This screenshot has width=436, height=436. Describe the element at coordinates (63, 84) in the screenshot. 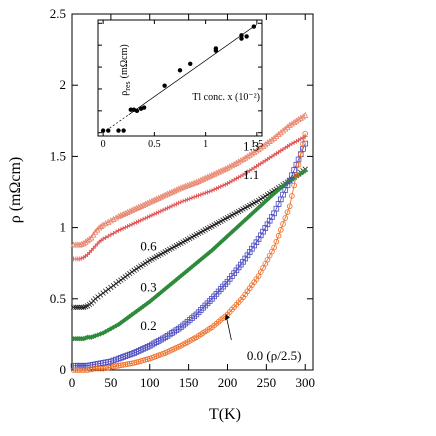

I see `y-tick-label: 2` at that location.